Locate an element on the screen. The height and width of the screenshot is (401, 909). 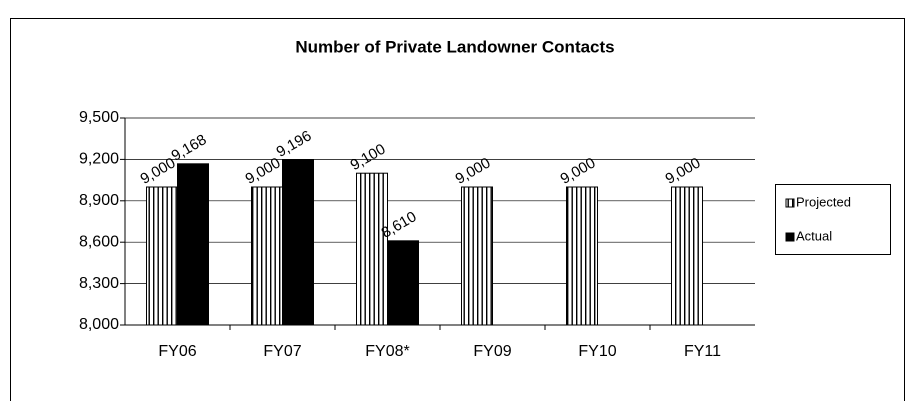
legend-box is located at coordinates (833, 219).